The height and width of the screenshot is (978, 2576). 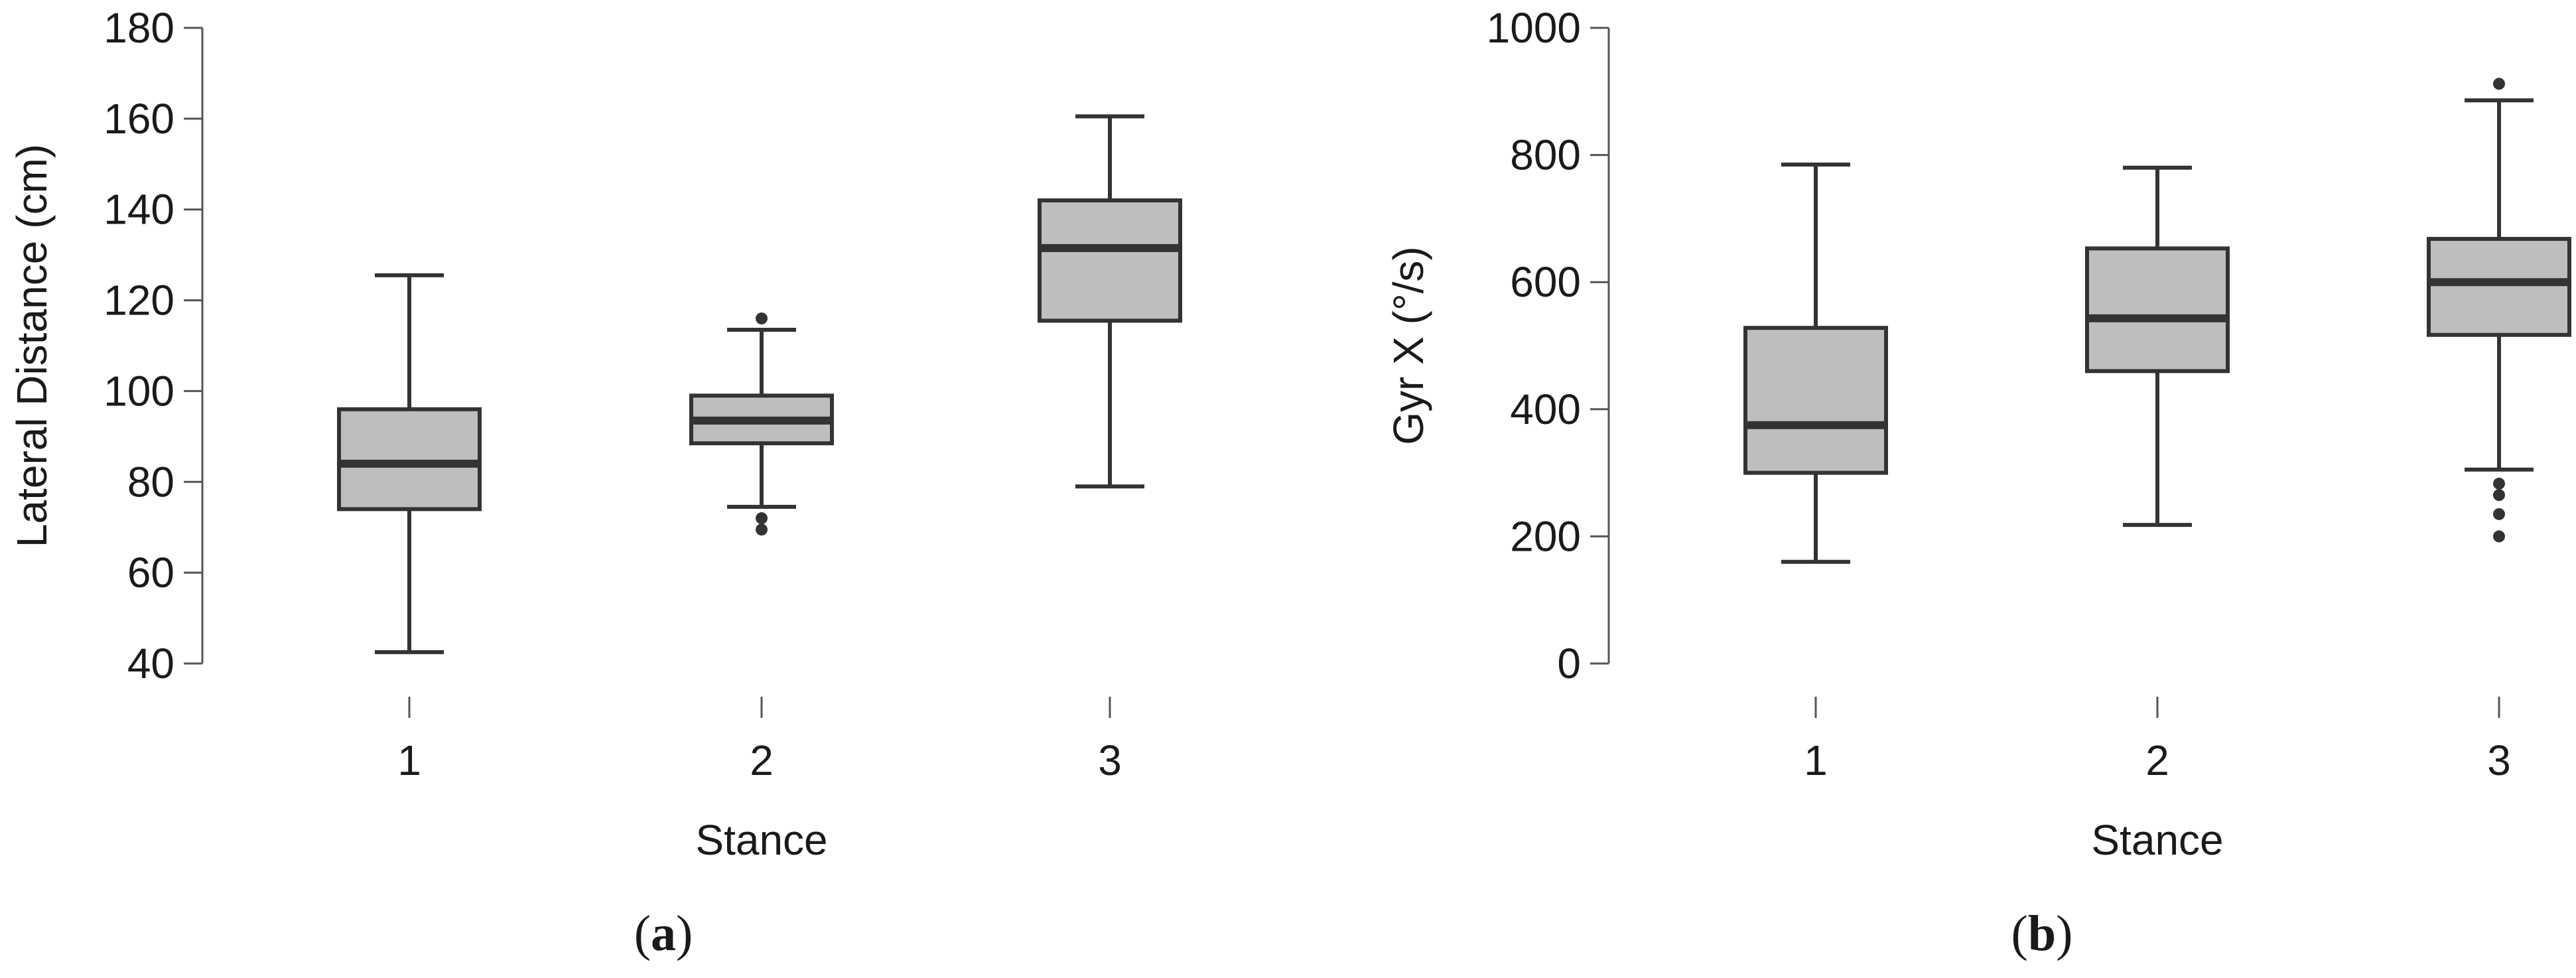 What do you see at coordinates (138, 28) in the screenshot?
I see `y-tick-label: 180` at bounding box center [138, 28].